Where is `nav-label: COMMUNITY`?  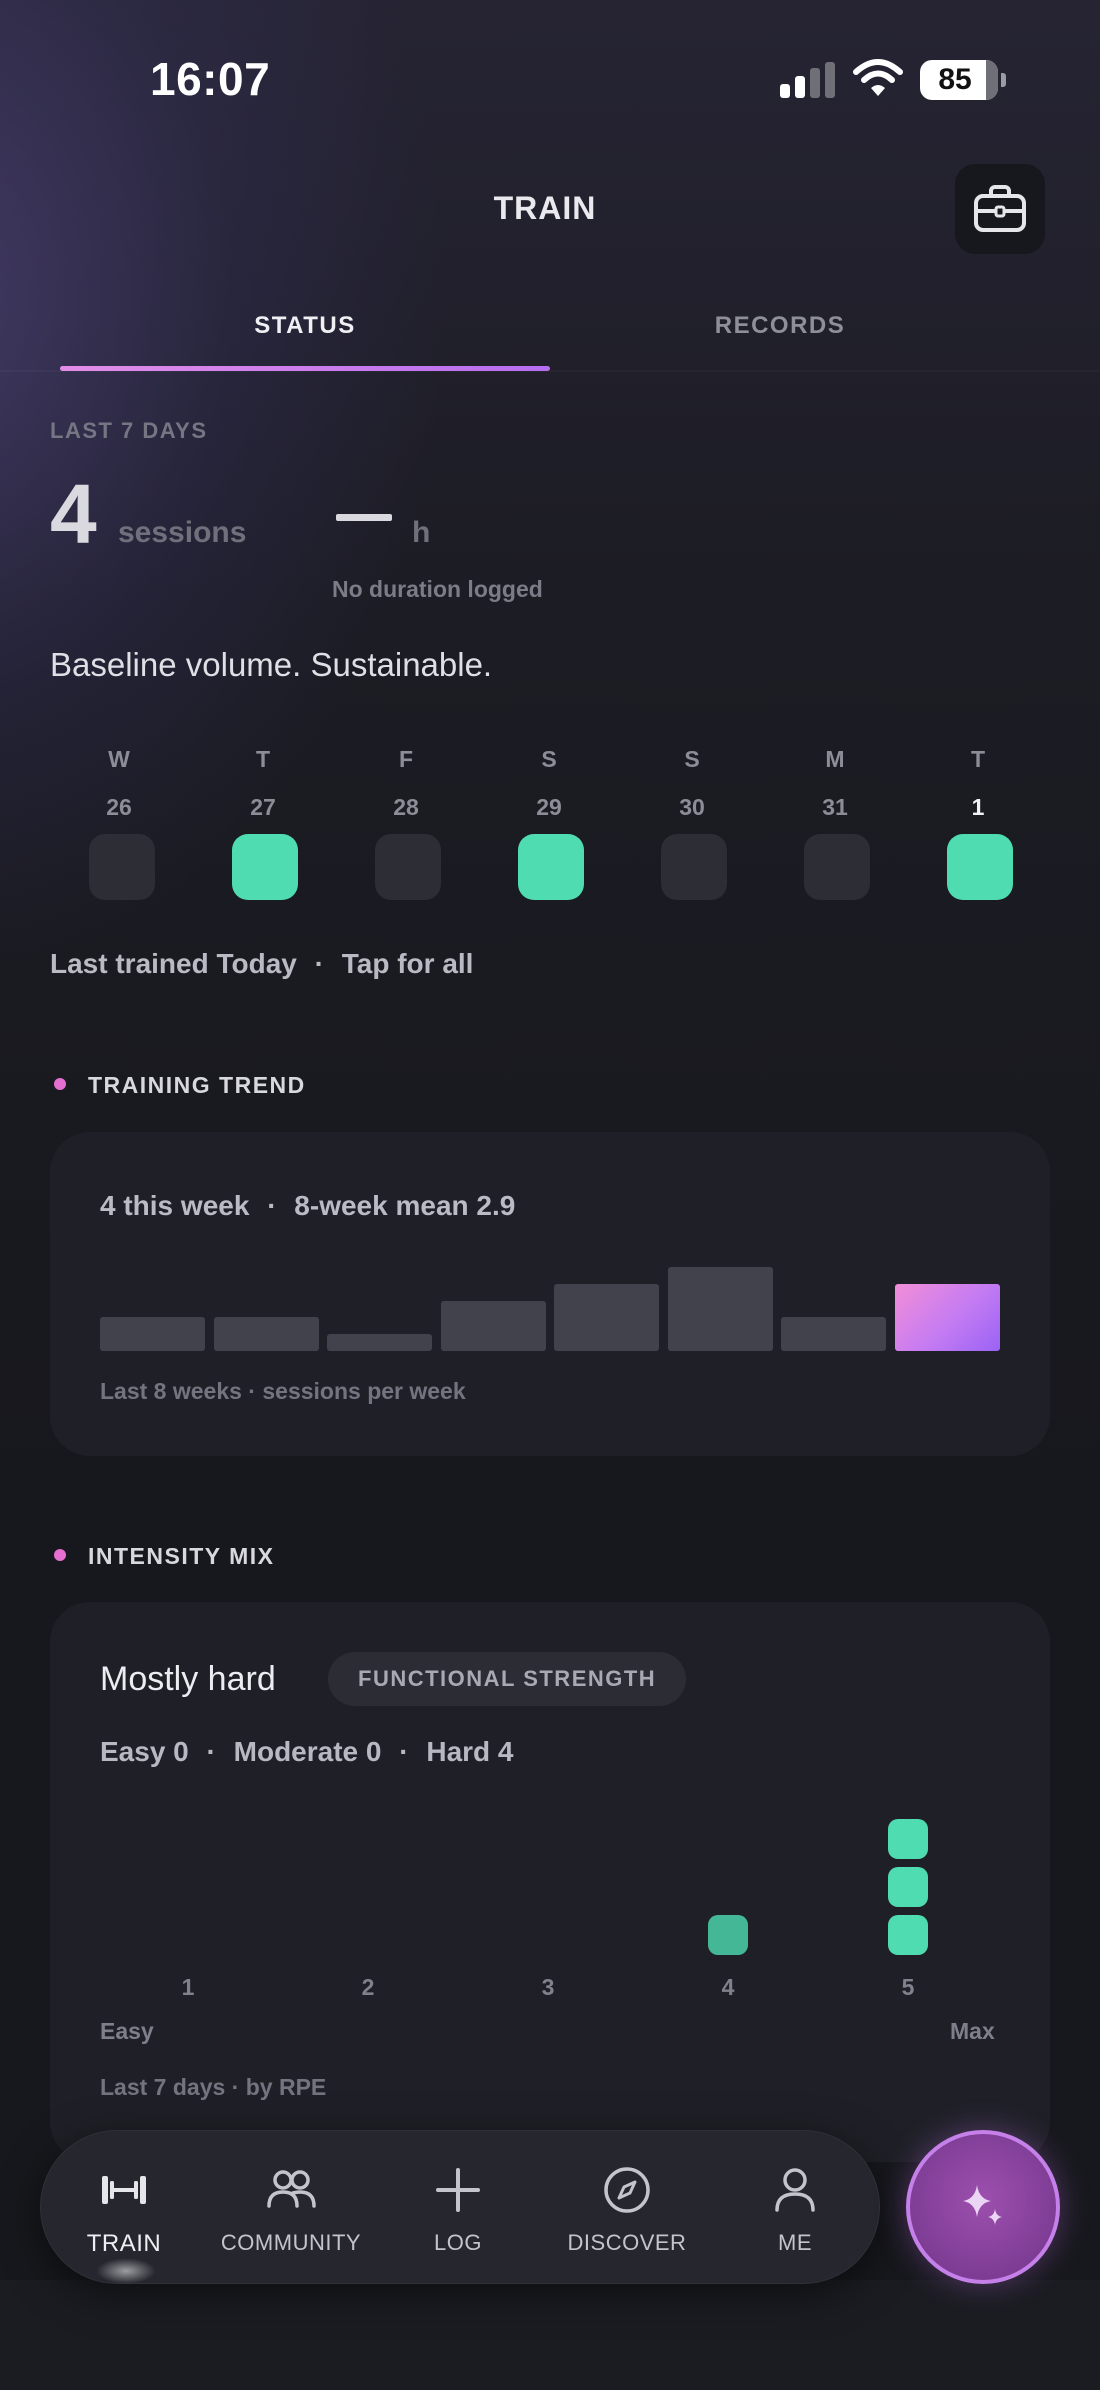 nav-label: COMMUNITY is located at coordinates (291, 2242).